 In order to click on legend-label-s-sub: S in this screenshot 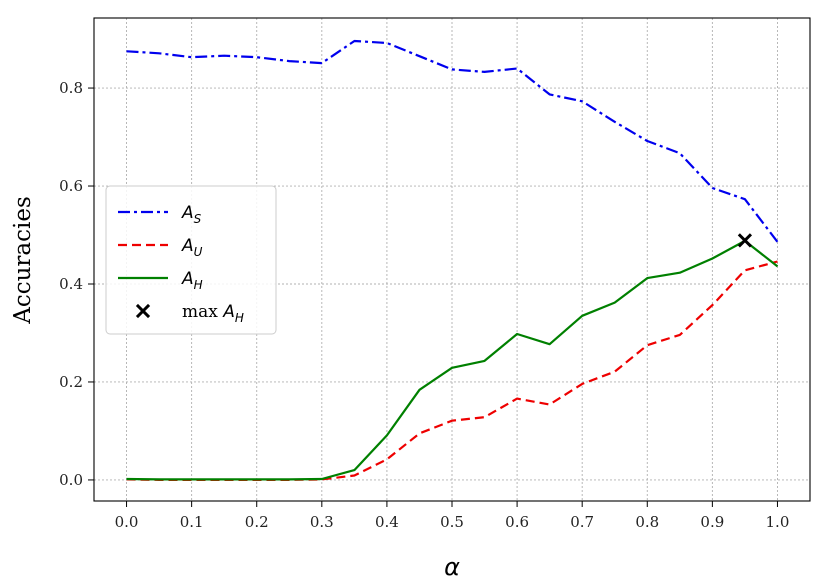, I will do `click(198, 219)`.